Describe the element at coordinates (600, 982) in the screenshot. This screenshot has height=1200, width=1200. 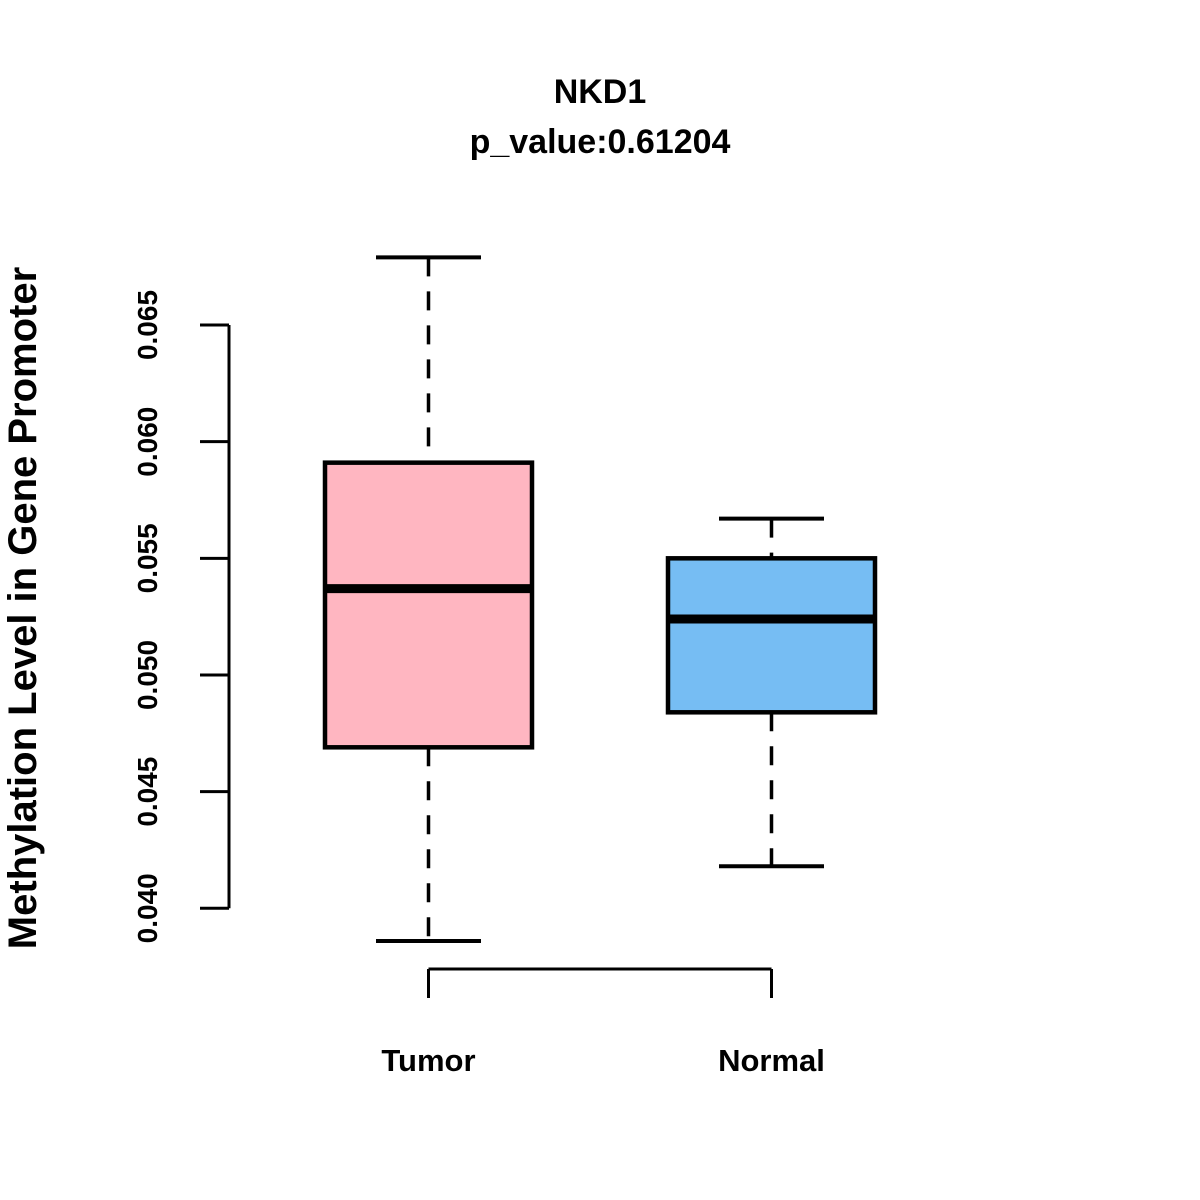
I see `x-axis` at that location.